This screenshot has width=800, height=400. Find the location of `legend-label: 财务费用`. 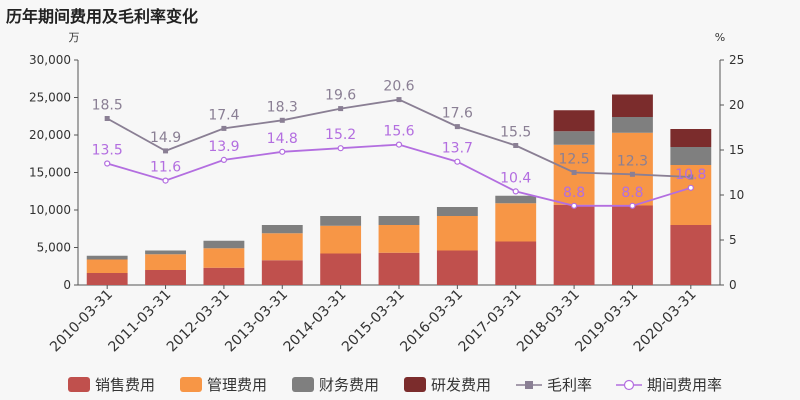

legend-label: 财务费用 is located at coordinates (349, 385).